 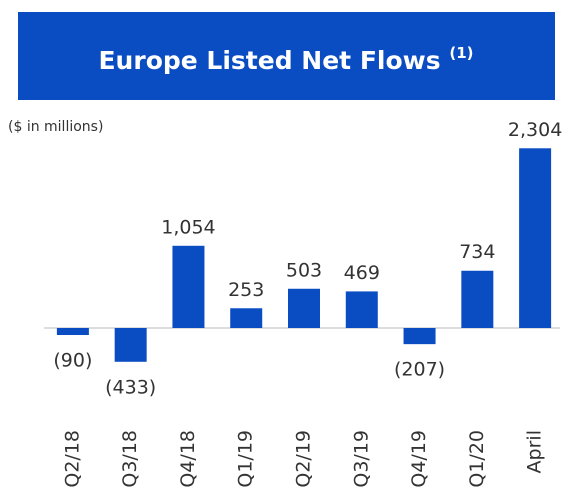 What do you see at coordinates (72, 361) in the screenshot?
I see `value-label: (90)` at bounding box center [72, 361].